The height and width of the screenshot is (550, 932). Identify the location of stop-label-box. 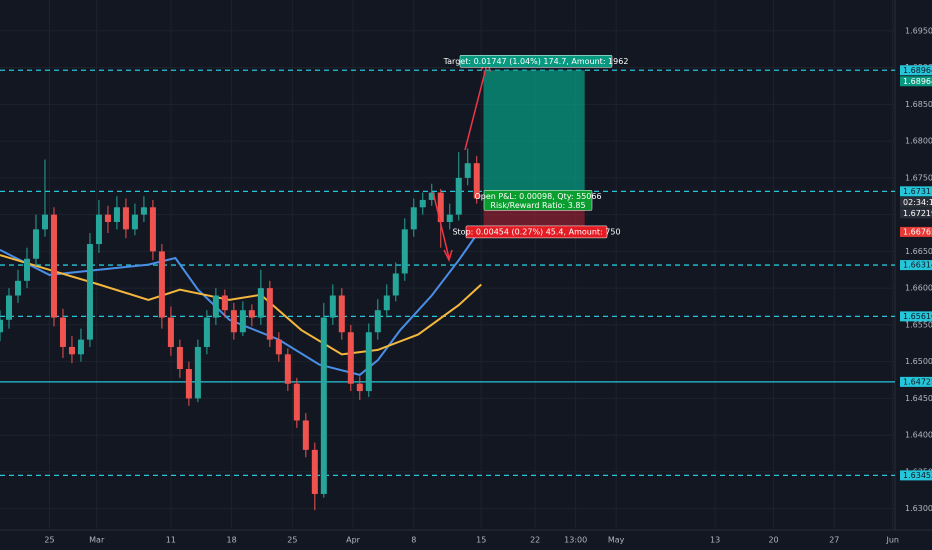
(536, 232).